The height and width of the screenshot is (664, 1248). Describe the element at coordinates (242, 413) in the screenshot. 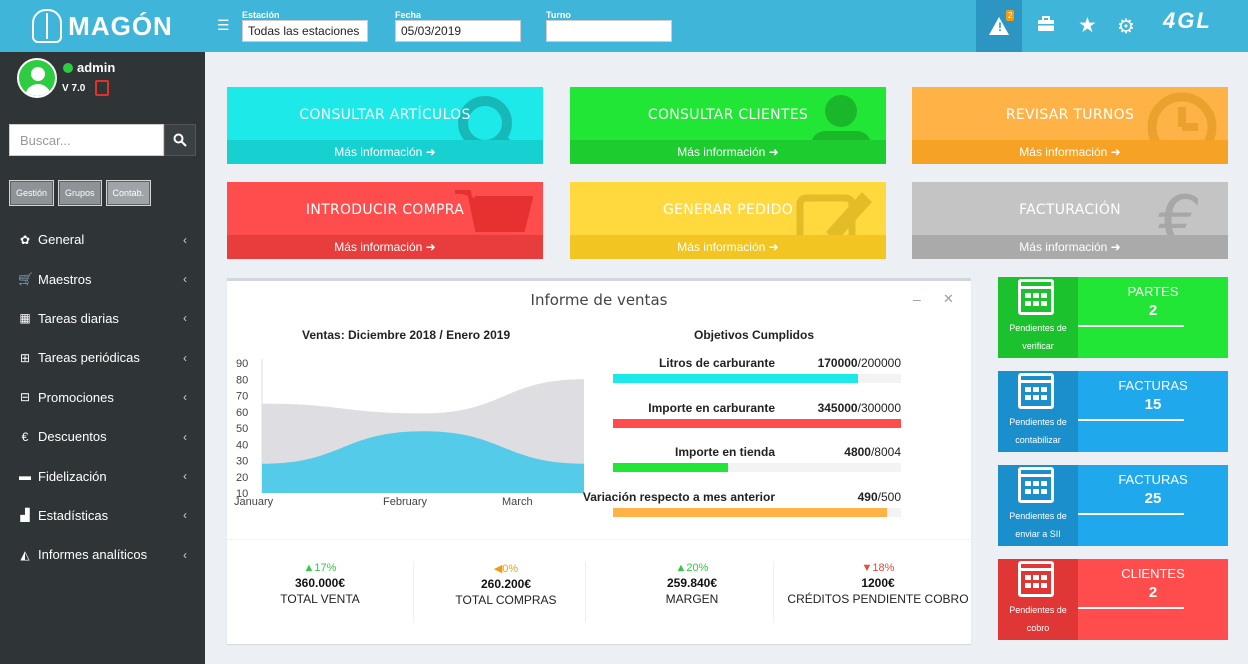

I see `y-tick-label: 60` at that location.